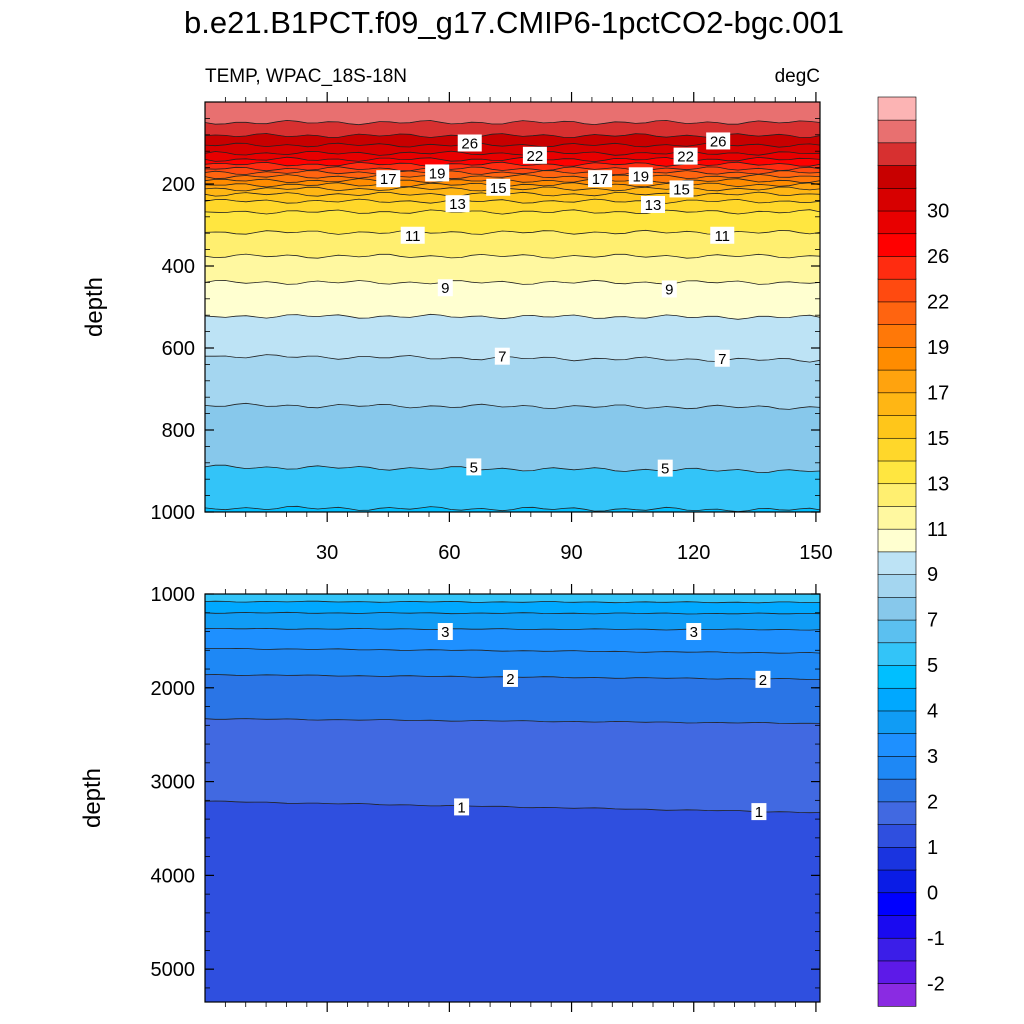  I want to click on contour-label-text: 1, so click(759, 812).